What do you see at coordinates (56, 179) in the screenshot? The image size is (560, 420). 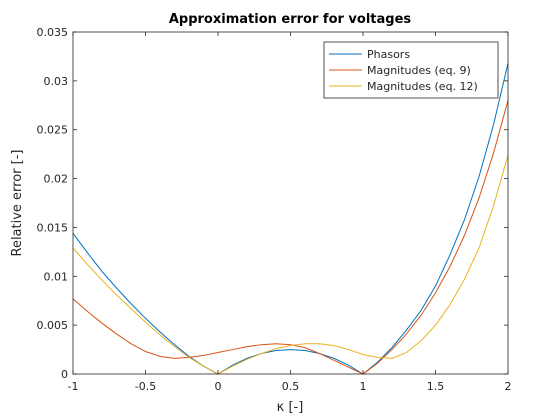 I see `y-tick-label: 0.02` at bounding box center [56, 179].